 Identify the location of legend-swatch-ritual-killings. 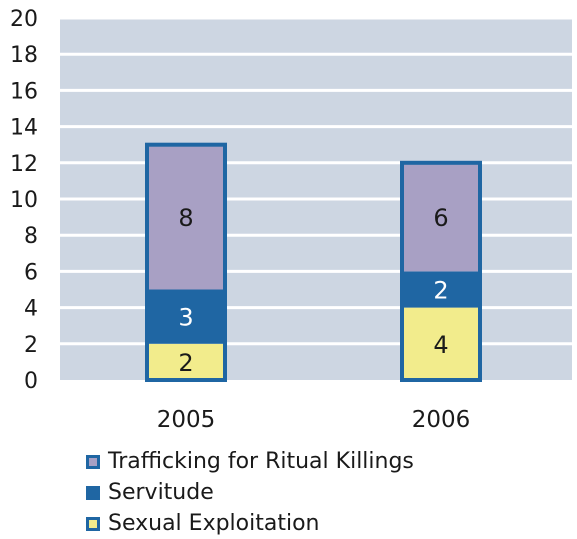
(93, 461).